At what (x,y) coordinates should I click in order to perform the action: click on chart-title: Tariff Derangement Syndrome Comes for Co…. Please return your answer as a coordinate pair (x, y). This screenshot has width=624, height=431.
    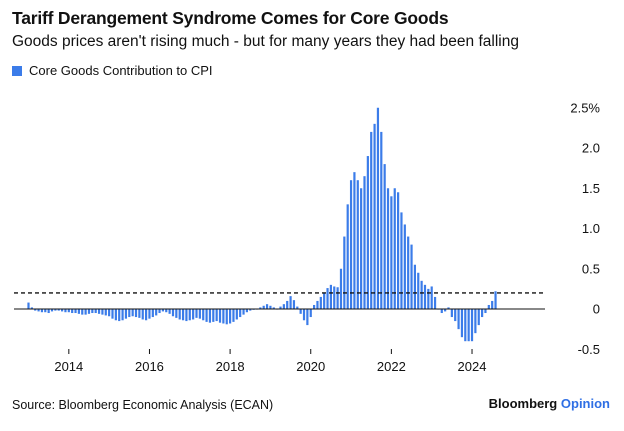
    Looking at the image, I should click on (230, 18).